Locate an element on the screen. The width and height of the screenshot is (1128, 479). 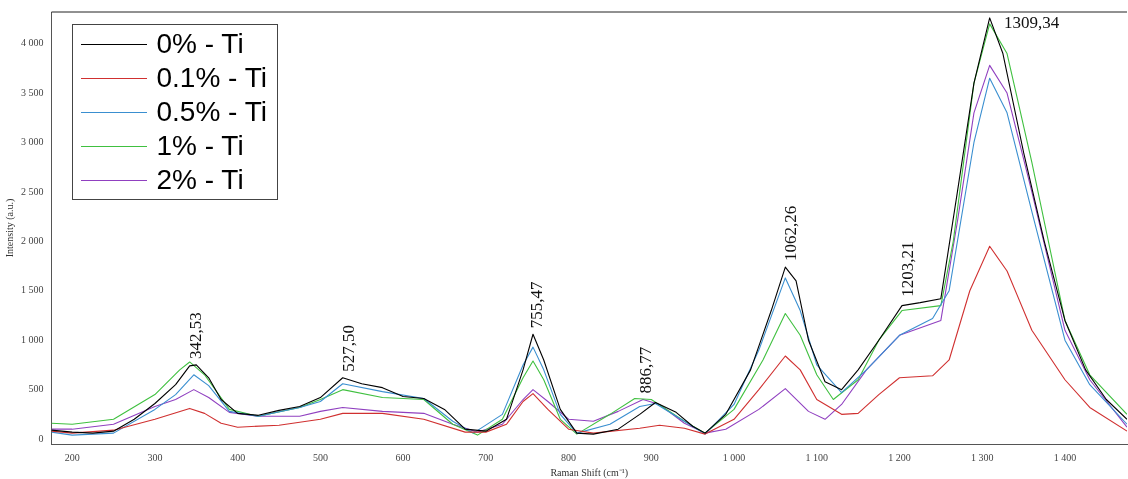
y-tick-label: 1 000 is located at coordinates (32, 339).